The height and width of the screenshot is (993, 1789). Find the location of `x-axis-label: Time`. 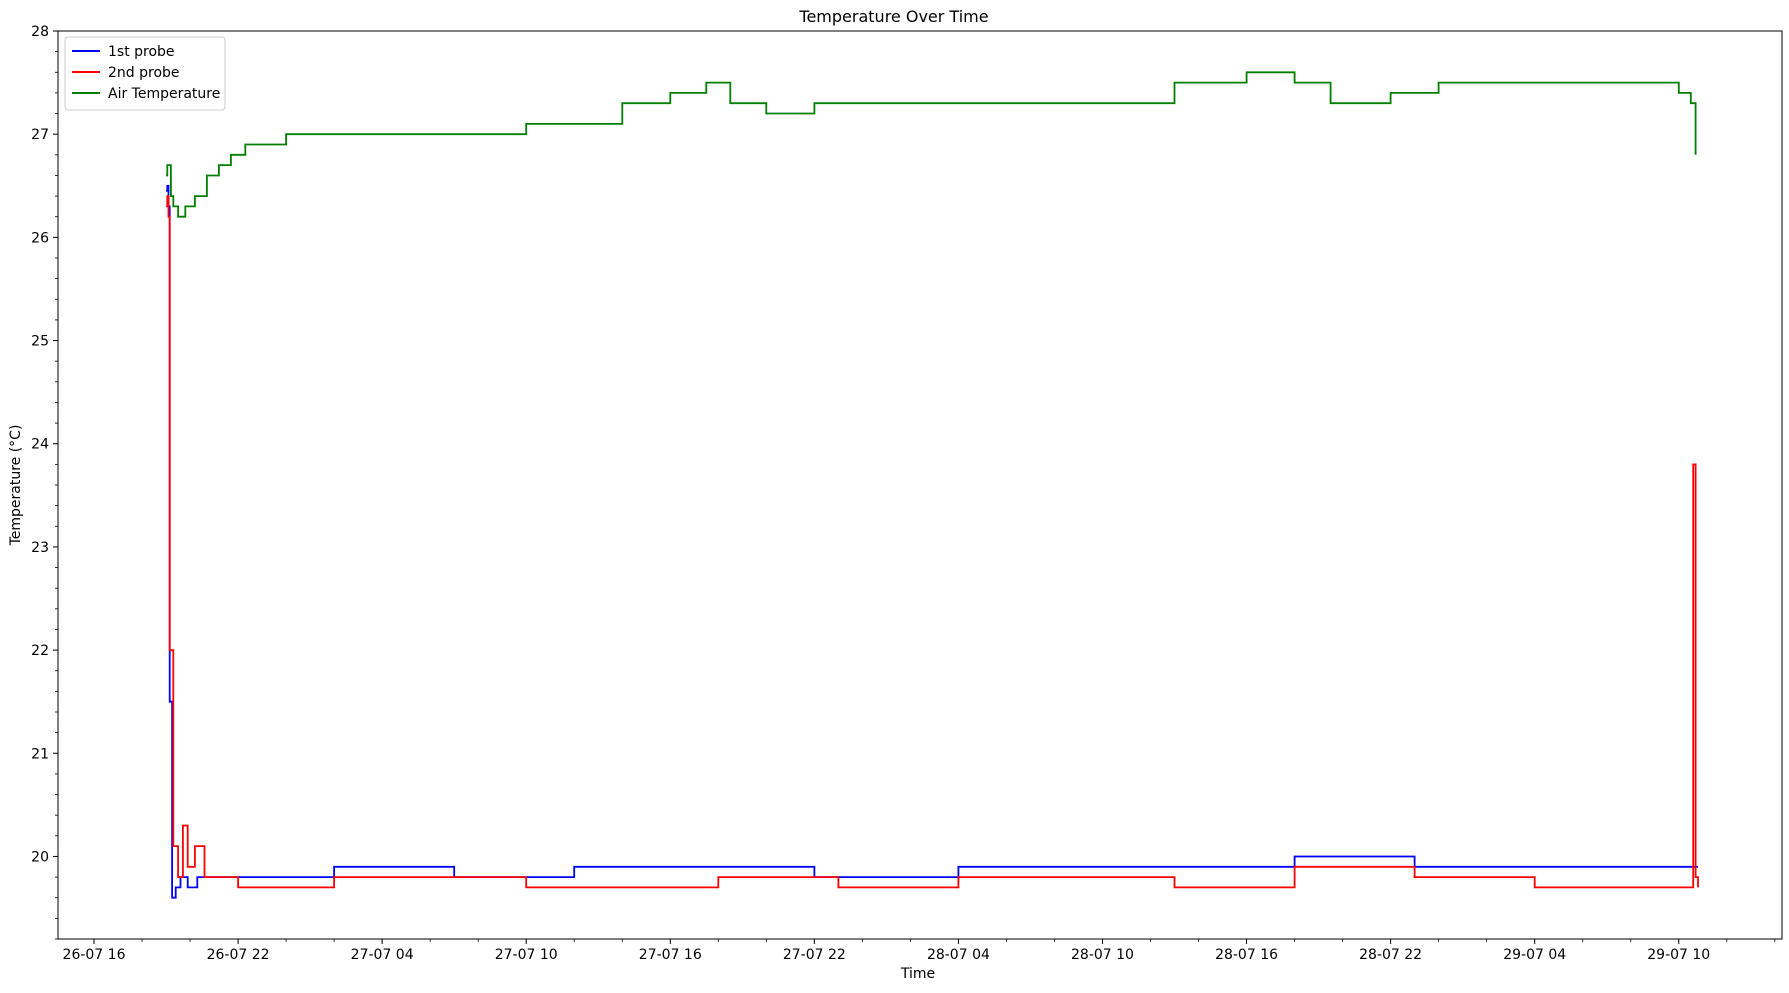

x-axis-label: Time is located at coordinates (917, 974).